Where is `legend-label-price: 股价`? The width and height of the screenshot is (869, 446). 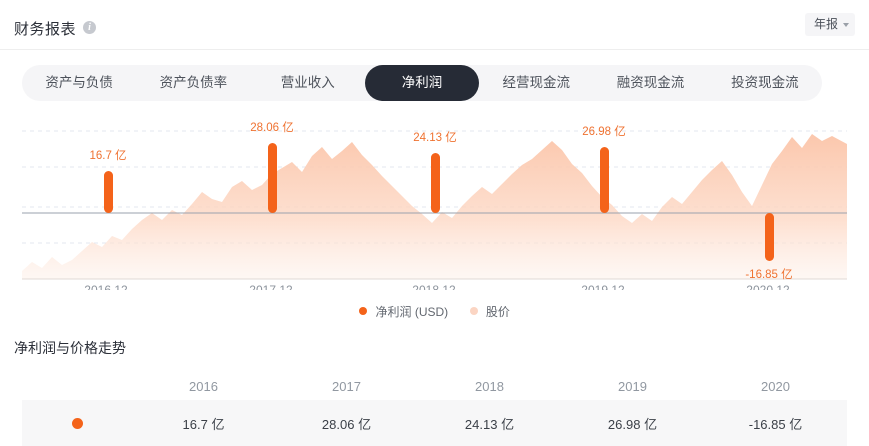
legend-label-price: 股价 is located at coordinates (497, 312).